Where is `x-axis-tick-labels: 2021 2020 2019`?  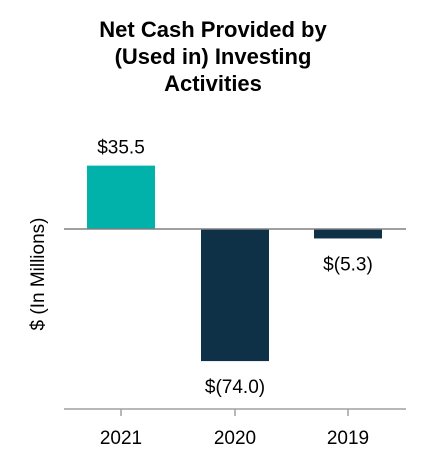 x-axis-tick-labels: 2021 2020 2019 is located at coordinates (234, 438).